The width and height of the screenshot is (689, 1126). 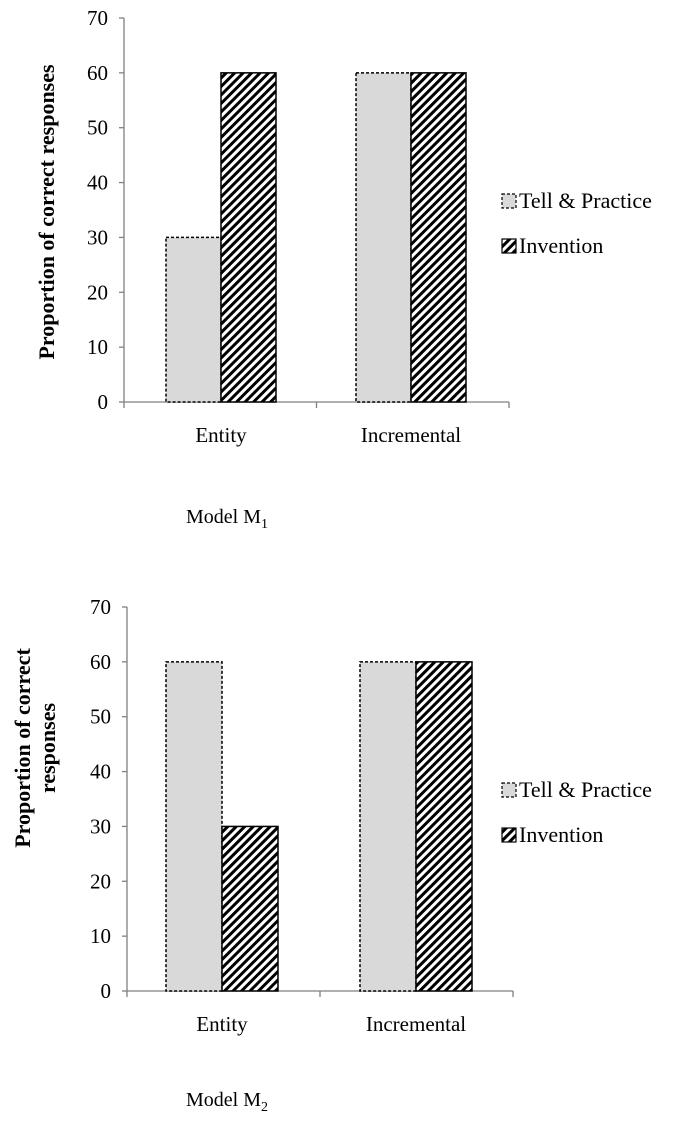 What do you see at coordinates (576, 223) in the screenshot?
I see `chart-1-legend: Tell & Practice Invention` at bounding box center [576, 223].